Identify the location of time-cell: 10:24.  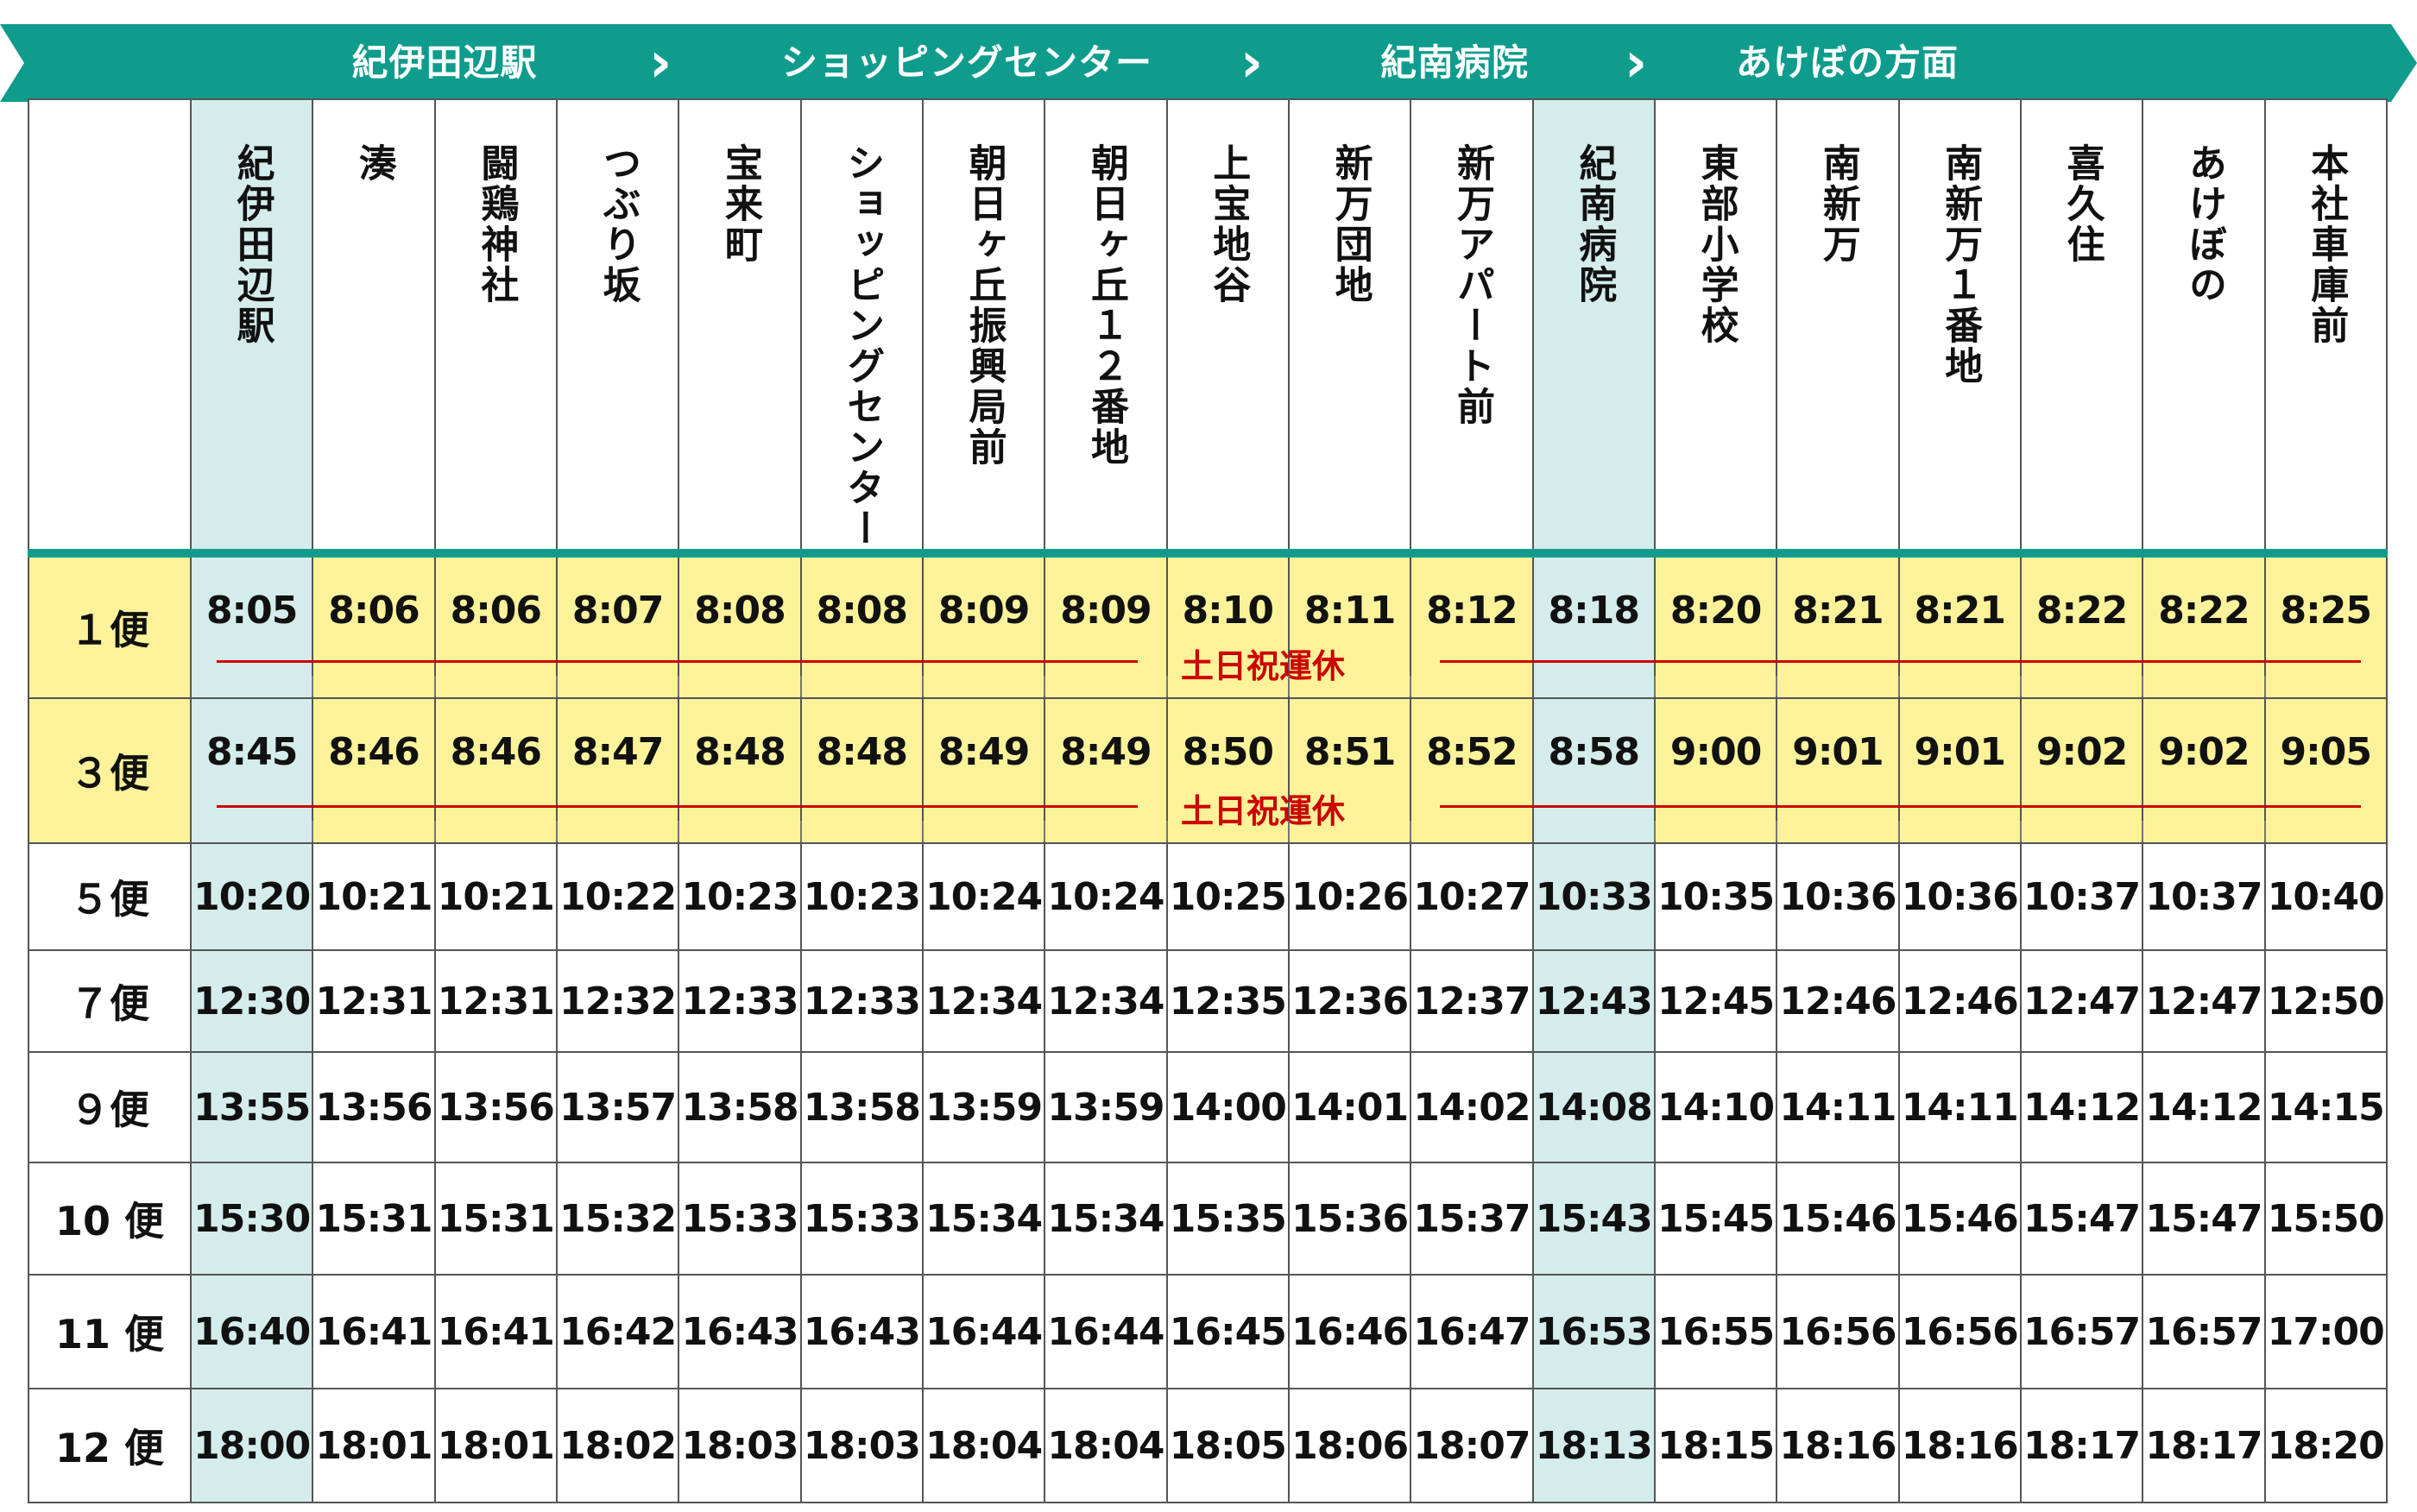
(983, 897).